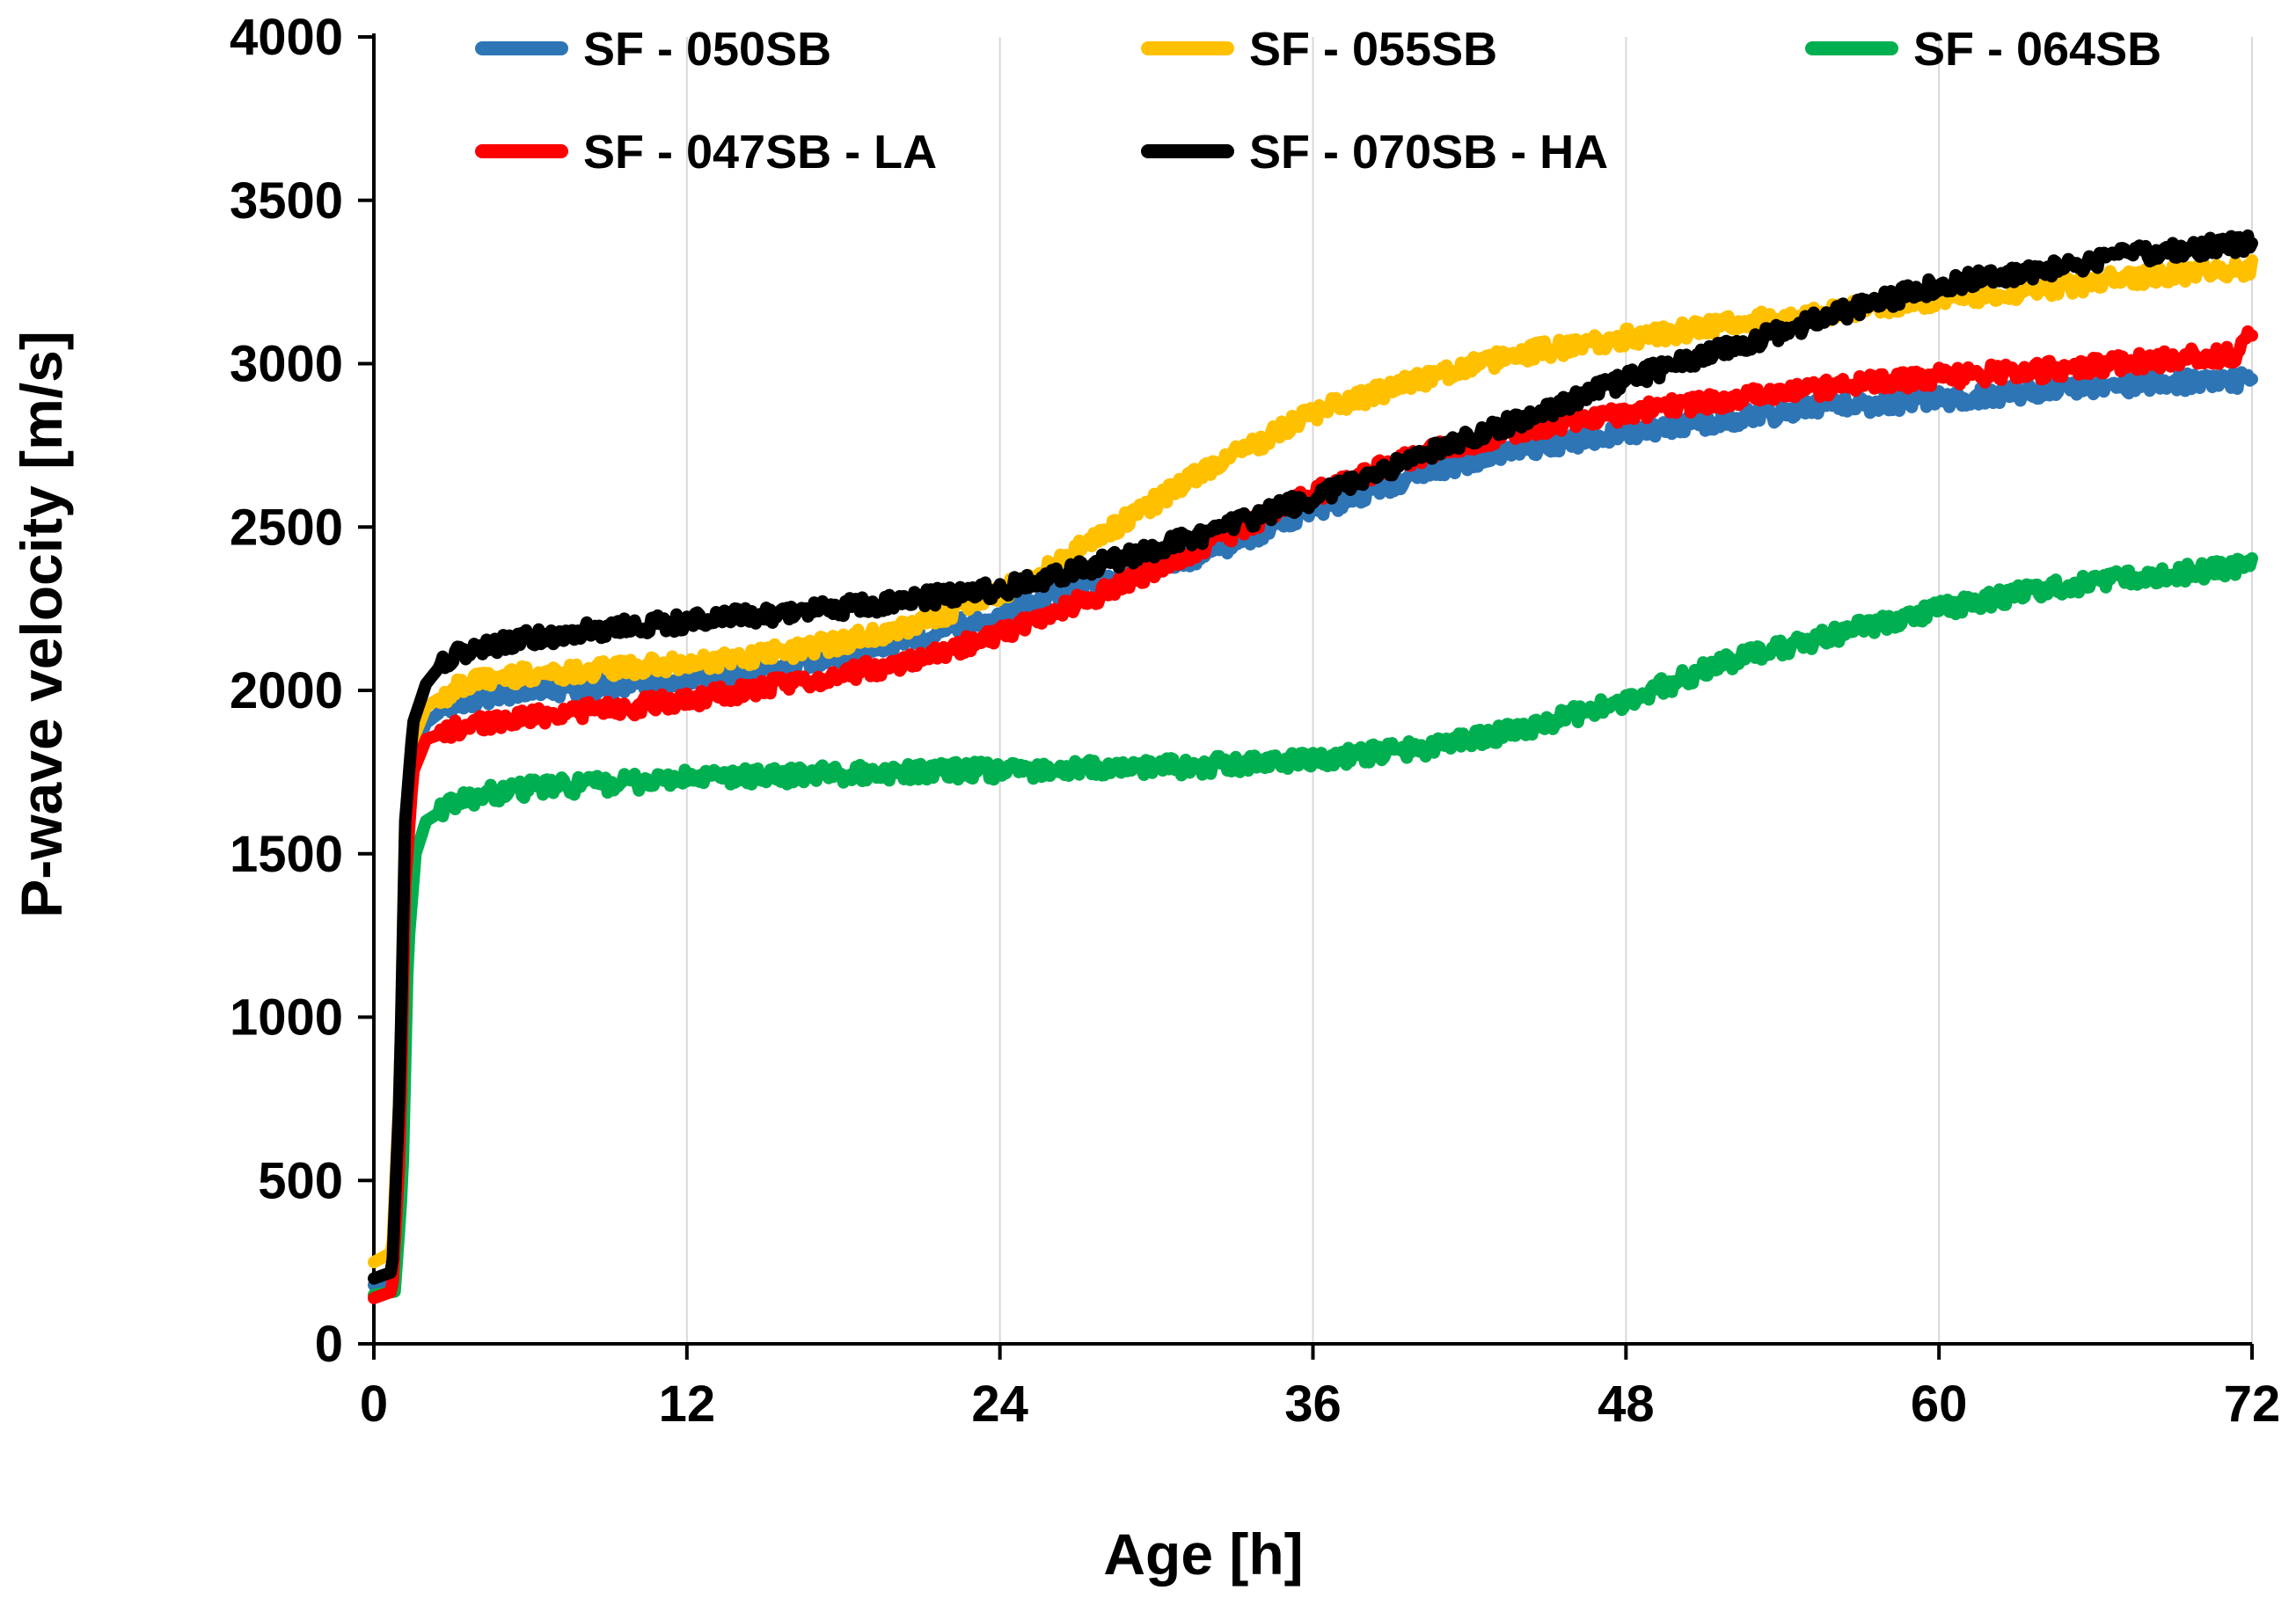 This screenshot has height=1598, width=2296. I want to click on legend-item-3: SF - 047SB - LA, so click(706, 152).